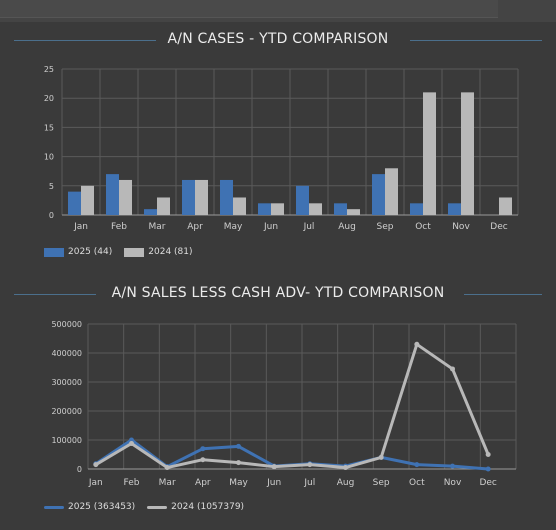 Image resolution: width=556 pixels, height=530 pixels. I want to click on cases-chart-title-text: A/N CASES - YTD COMPARISON, so click(278, 39).